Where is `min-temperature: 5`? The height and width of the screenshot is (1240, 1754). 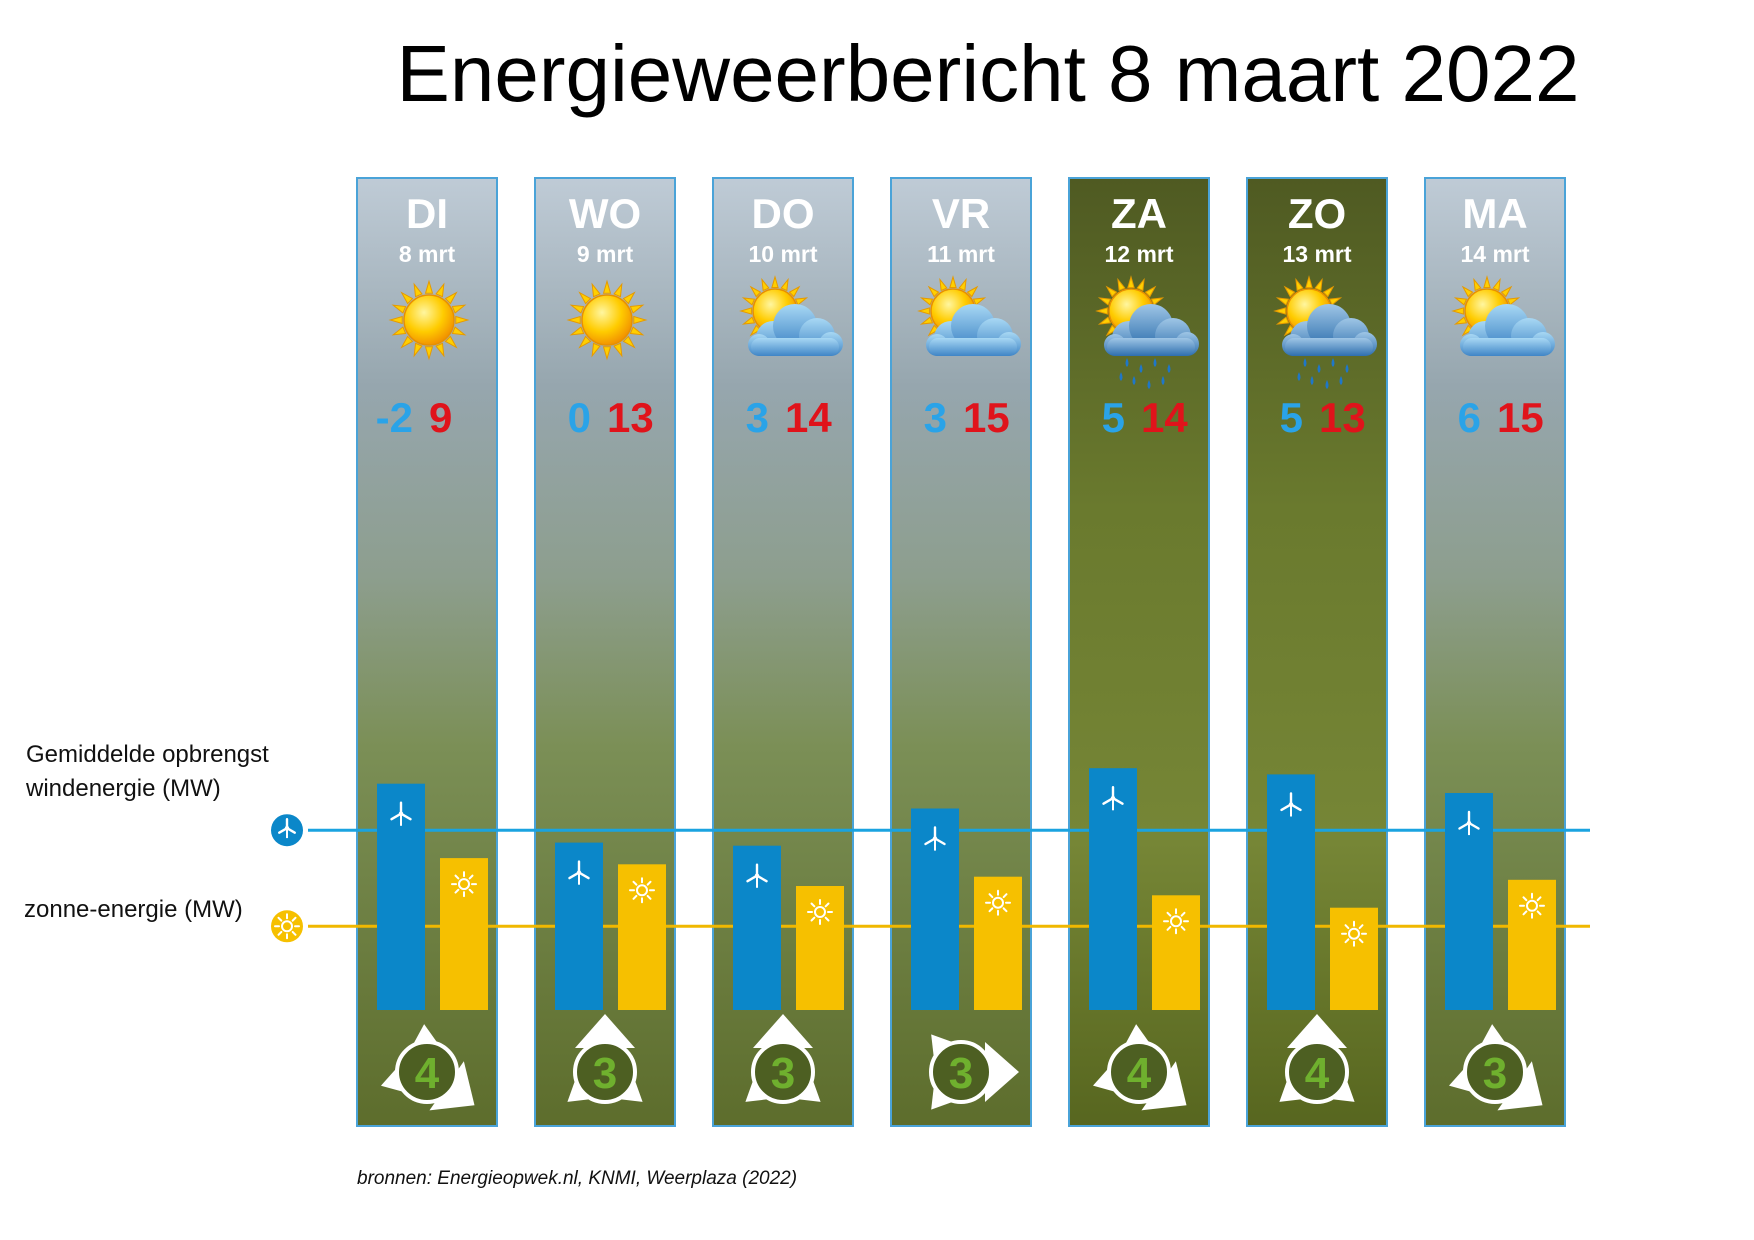 min-temperature: 5 is located at coordinates (1113, 417).